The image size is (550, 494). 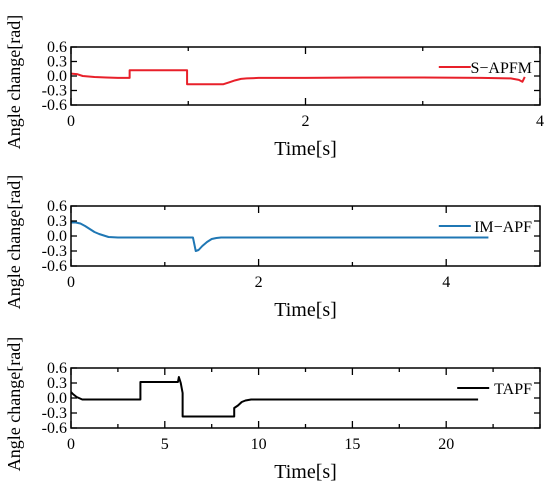 I want to click on plot-frame, so click(x=305, y=236).